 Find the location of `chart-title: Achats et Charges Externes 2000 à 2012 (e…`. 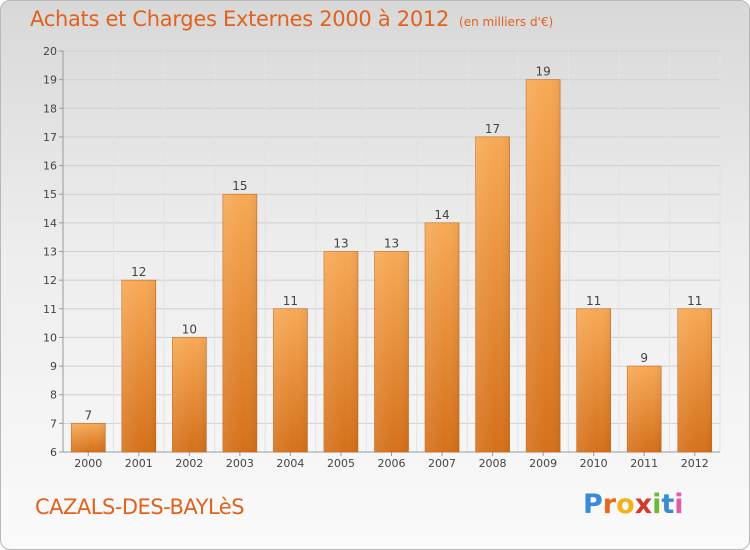

chart-title: Achats et Charges Externes 2000 à 2012 (e… is located at coordinates (291, 19).